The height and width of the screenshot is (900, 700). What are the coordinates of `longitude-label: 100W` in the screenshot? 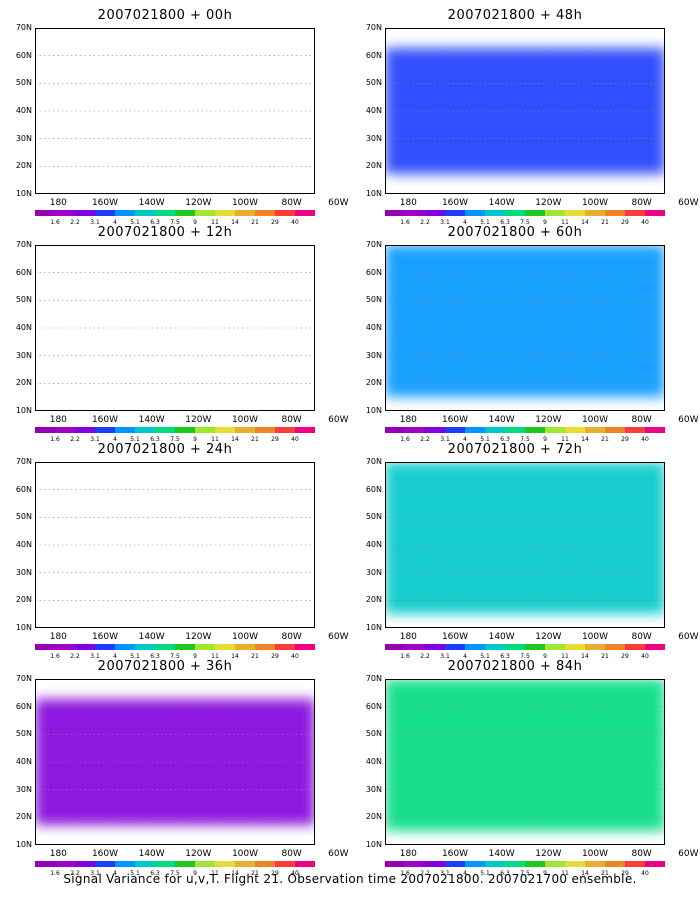 It's located at (595, 420).